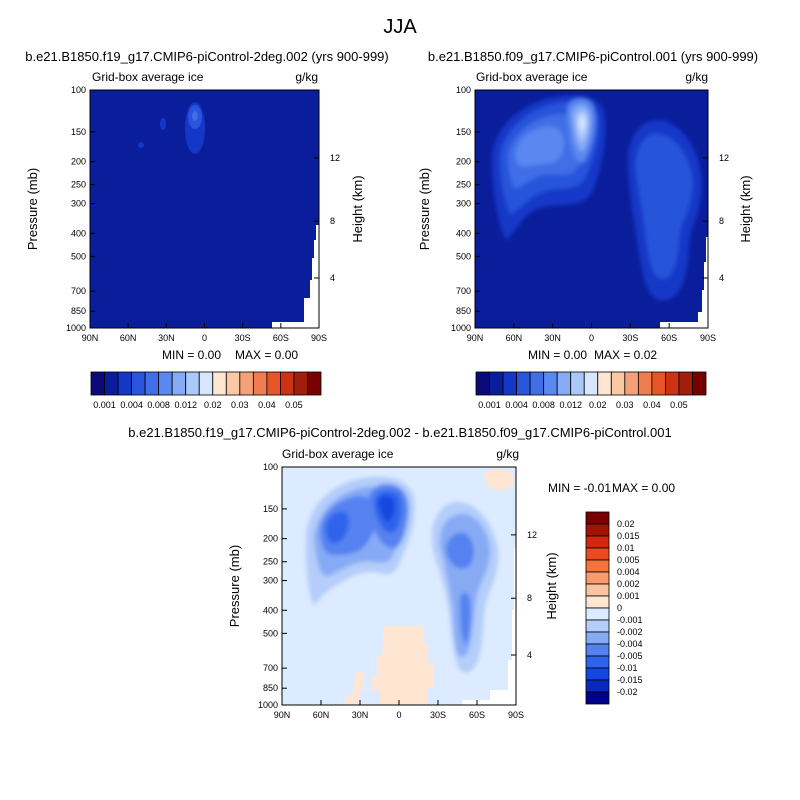 The image size is (800, 800). Describe the element at coordinates (625, 405) in the screenshot. I see `colorbar-label: 0.03` at that location.